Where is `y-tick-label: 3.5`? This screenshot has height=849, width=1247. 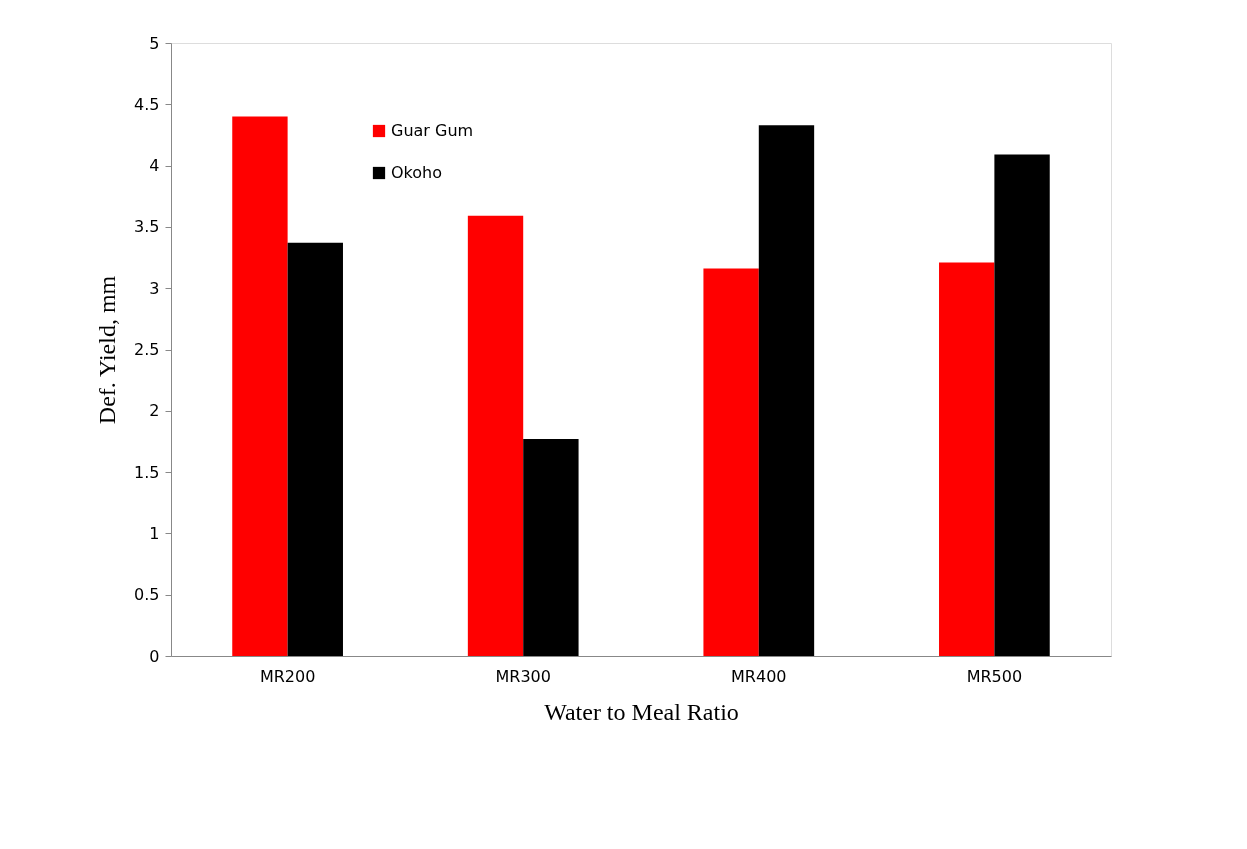
y-tick-label: 3.5 is located at coordinates (147, 227).